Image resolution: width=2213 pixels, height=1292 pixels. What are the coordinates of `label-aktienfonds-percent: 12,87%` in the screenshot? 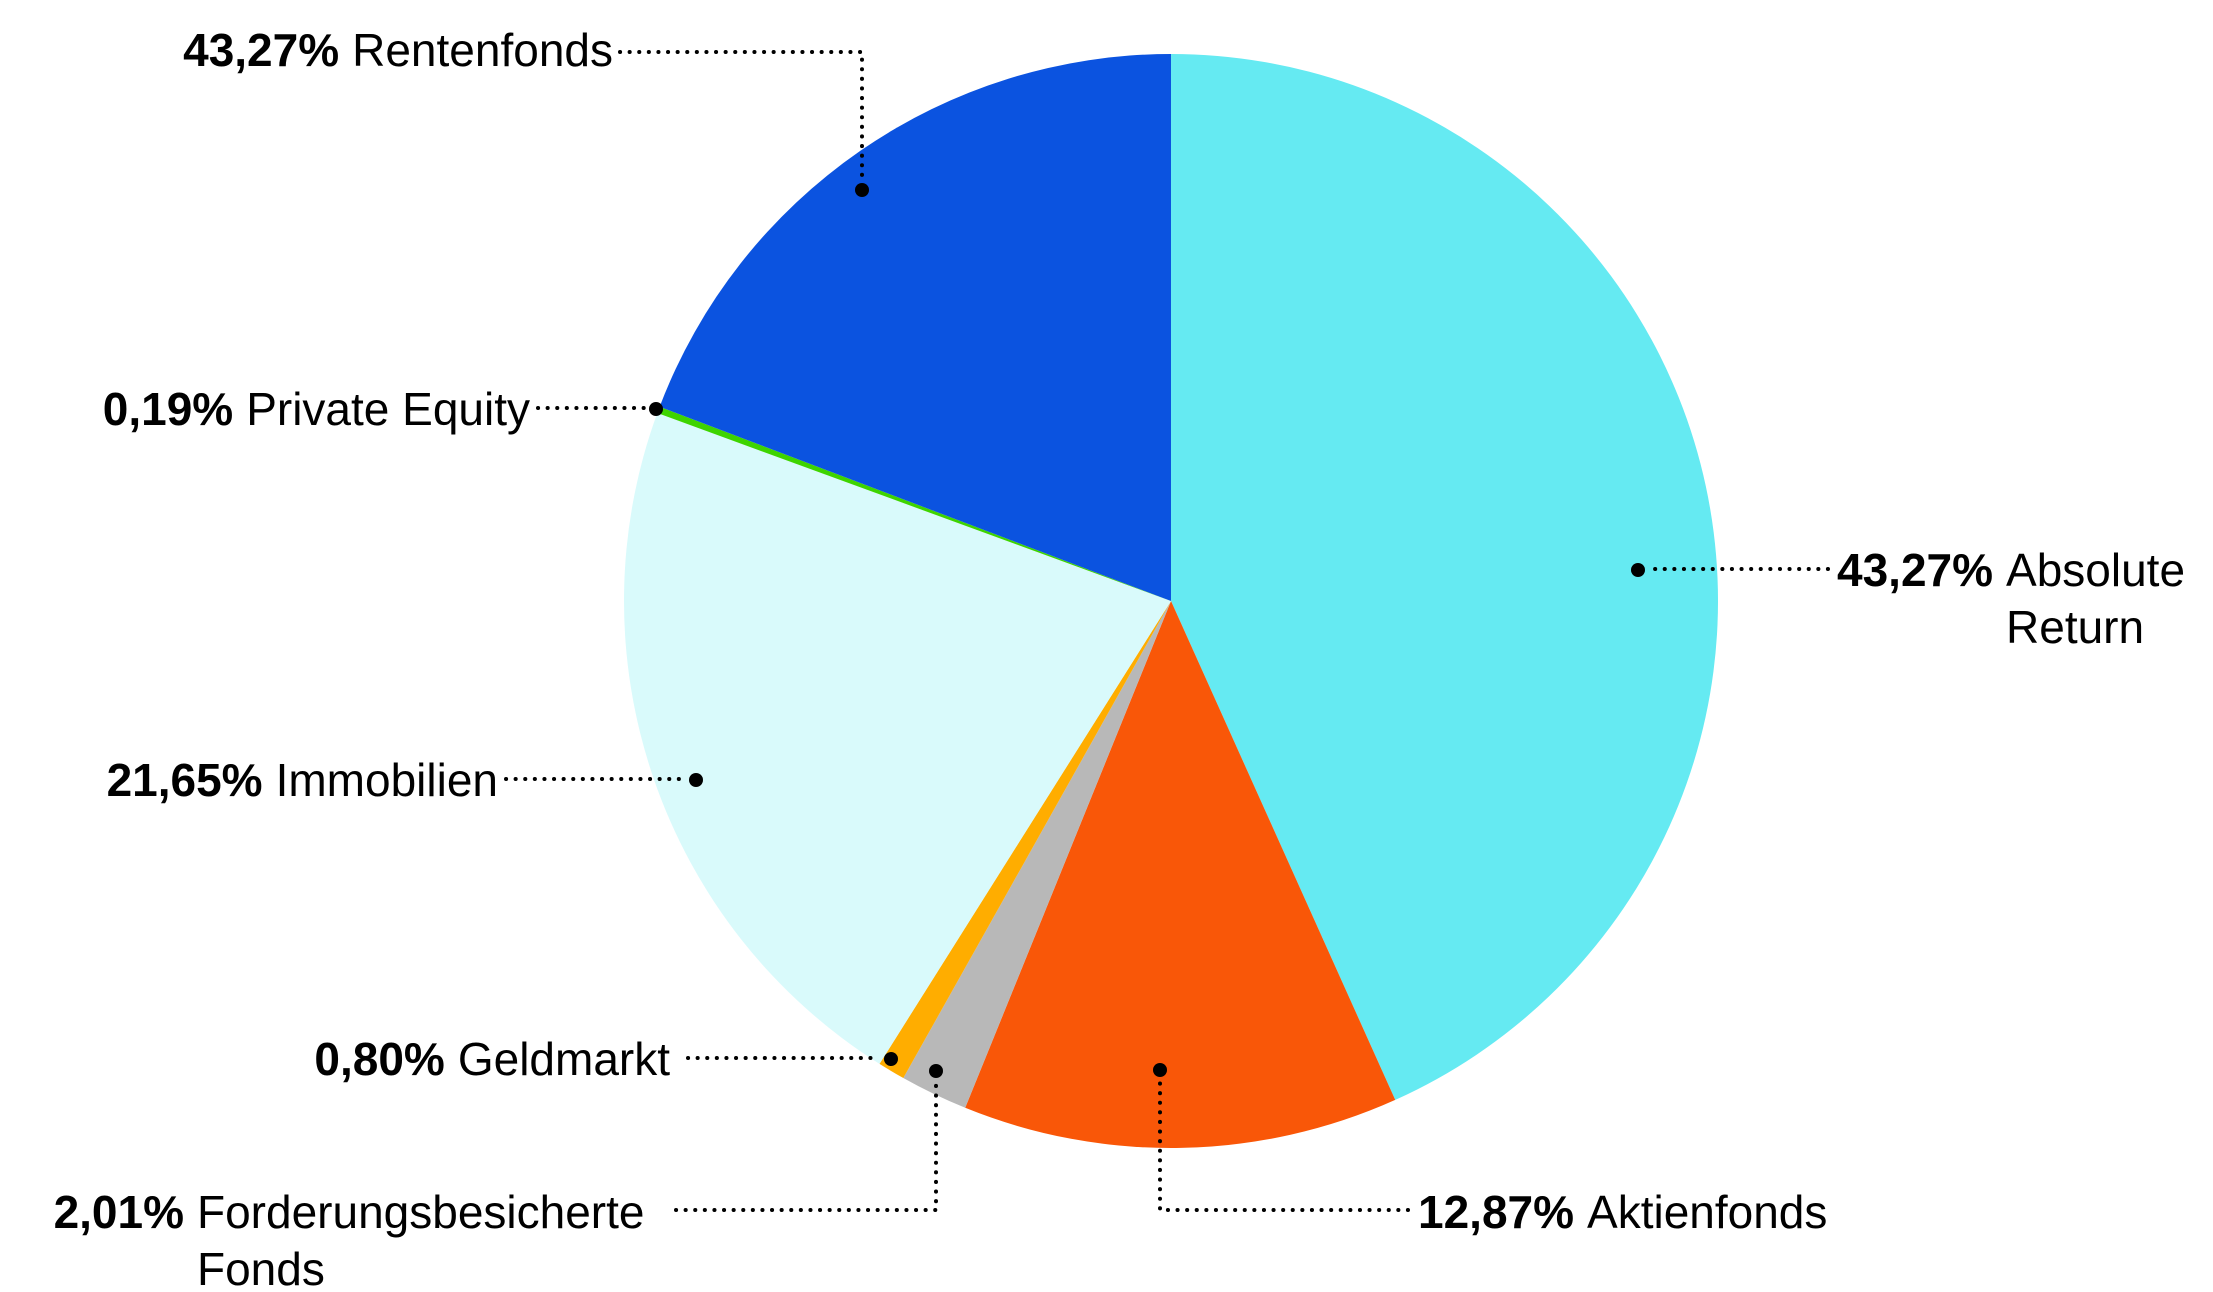 It's located at (1496, 1212).